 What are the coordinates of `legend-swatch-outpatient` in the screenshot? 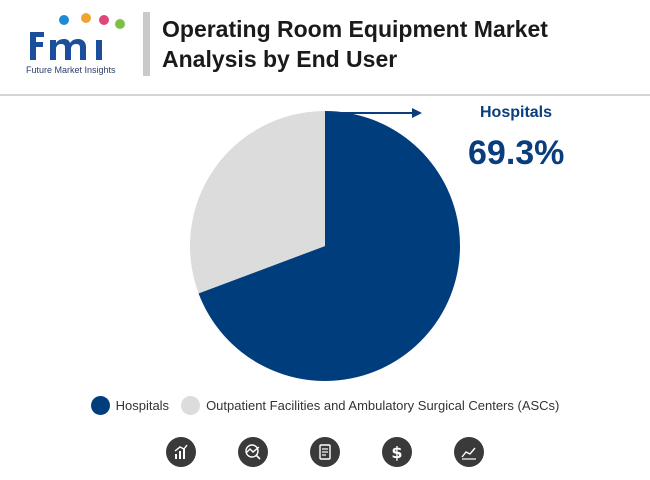 It's located at (191, 405).